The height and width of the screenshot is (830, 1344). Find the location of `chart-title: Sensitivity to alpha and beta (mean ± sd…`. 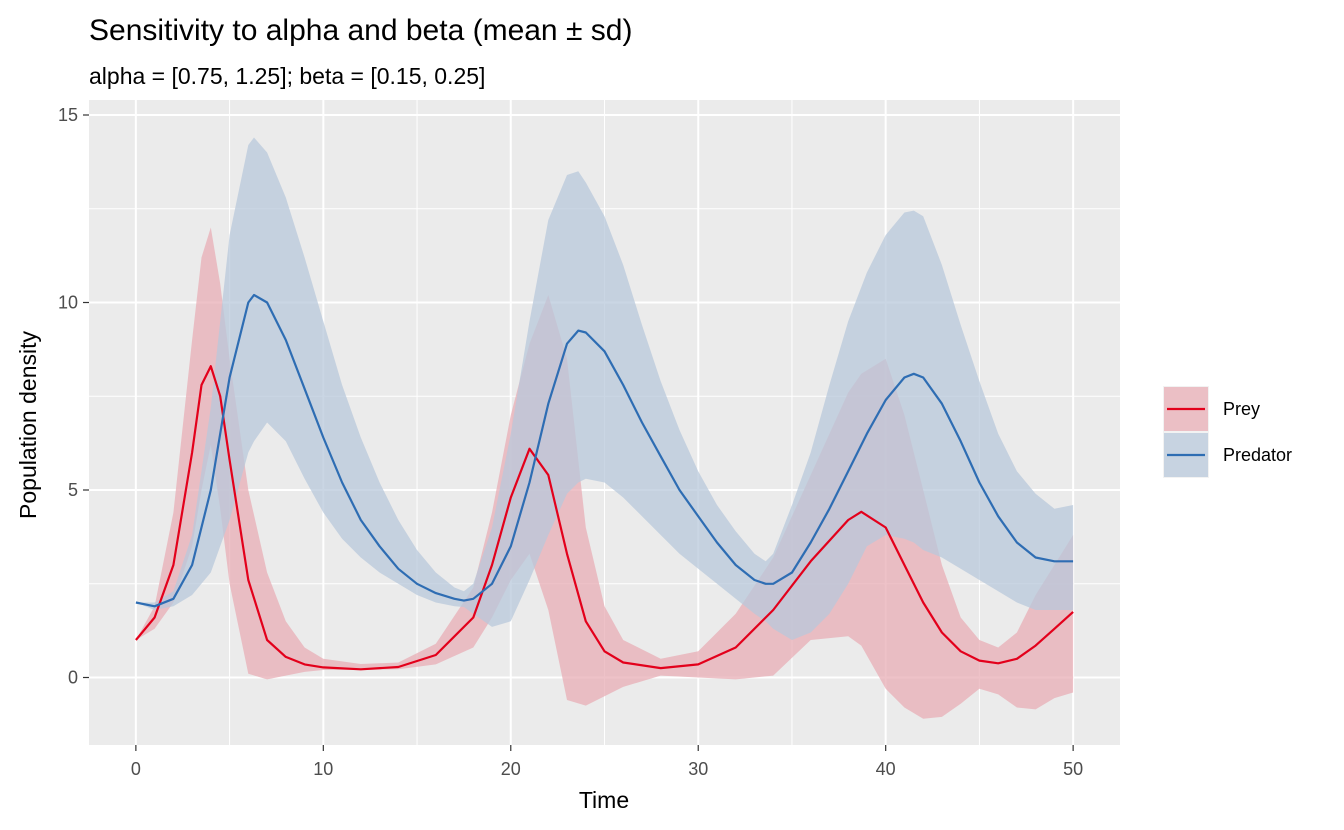

chart-title: Sensitivity to alpha and beta (mean ± sd… is located at coordinates (360, 30).